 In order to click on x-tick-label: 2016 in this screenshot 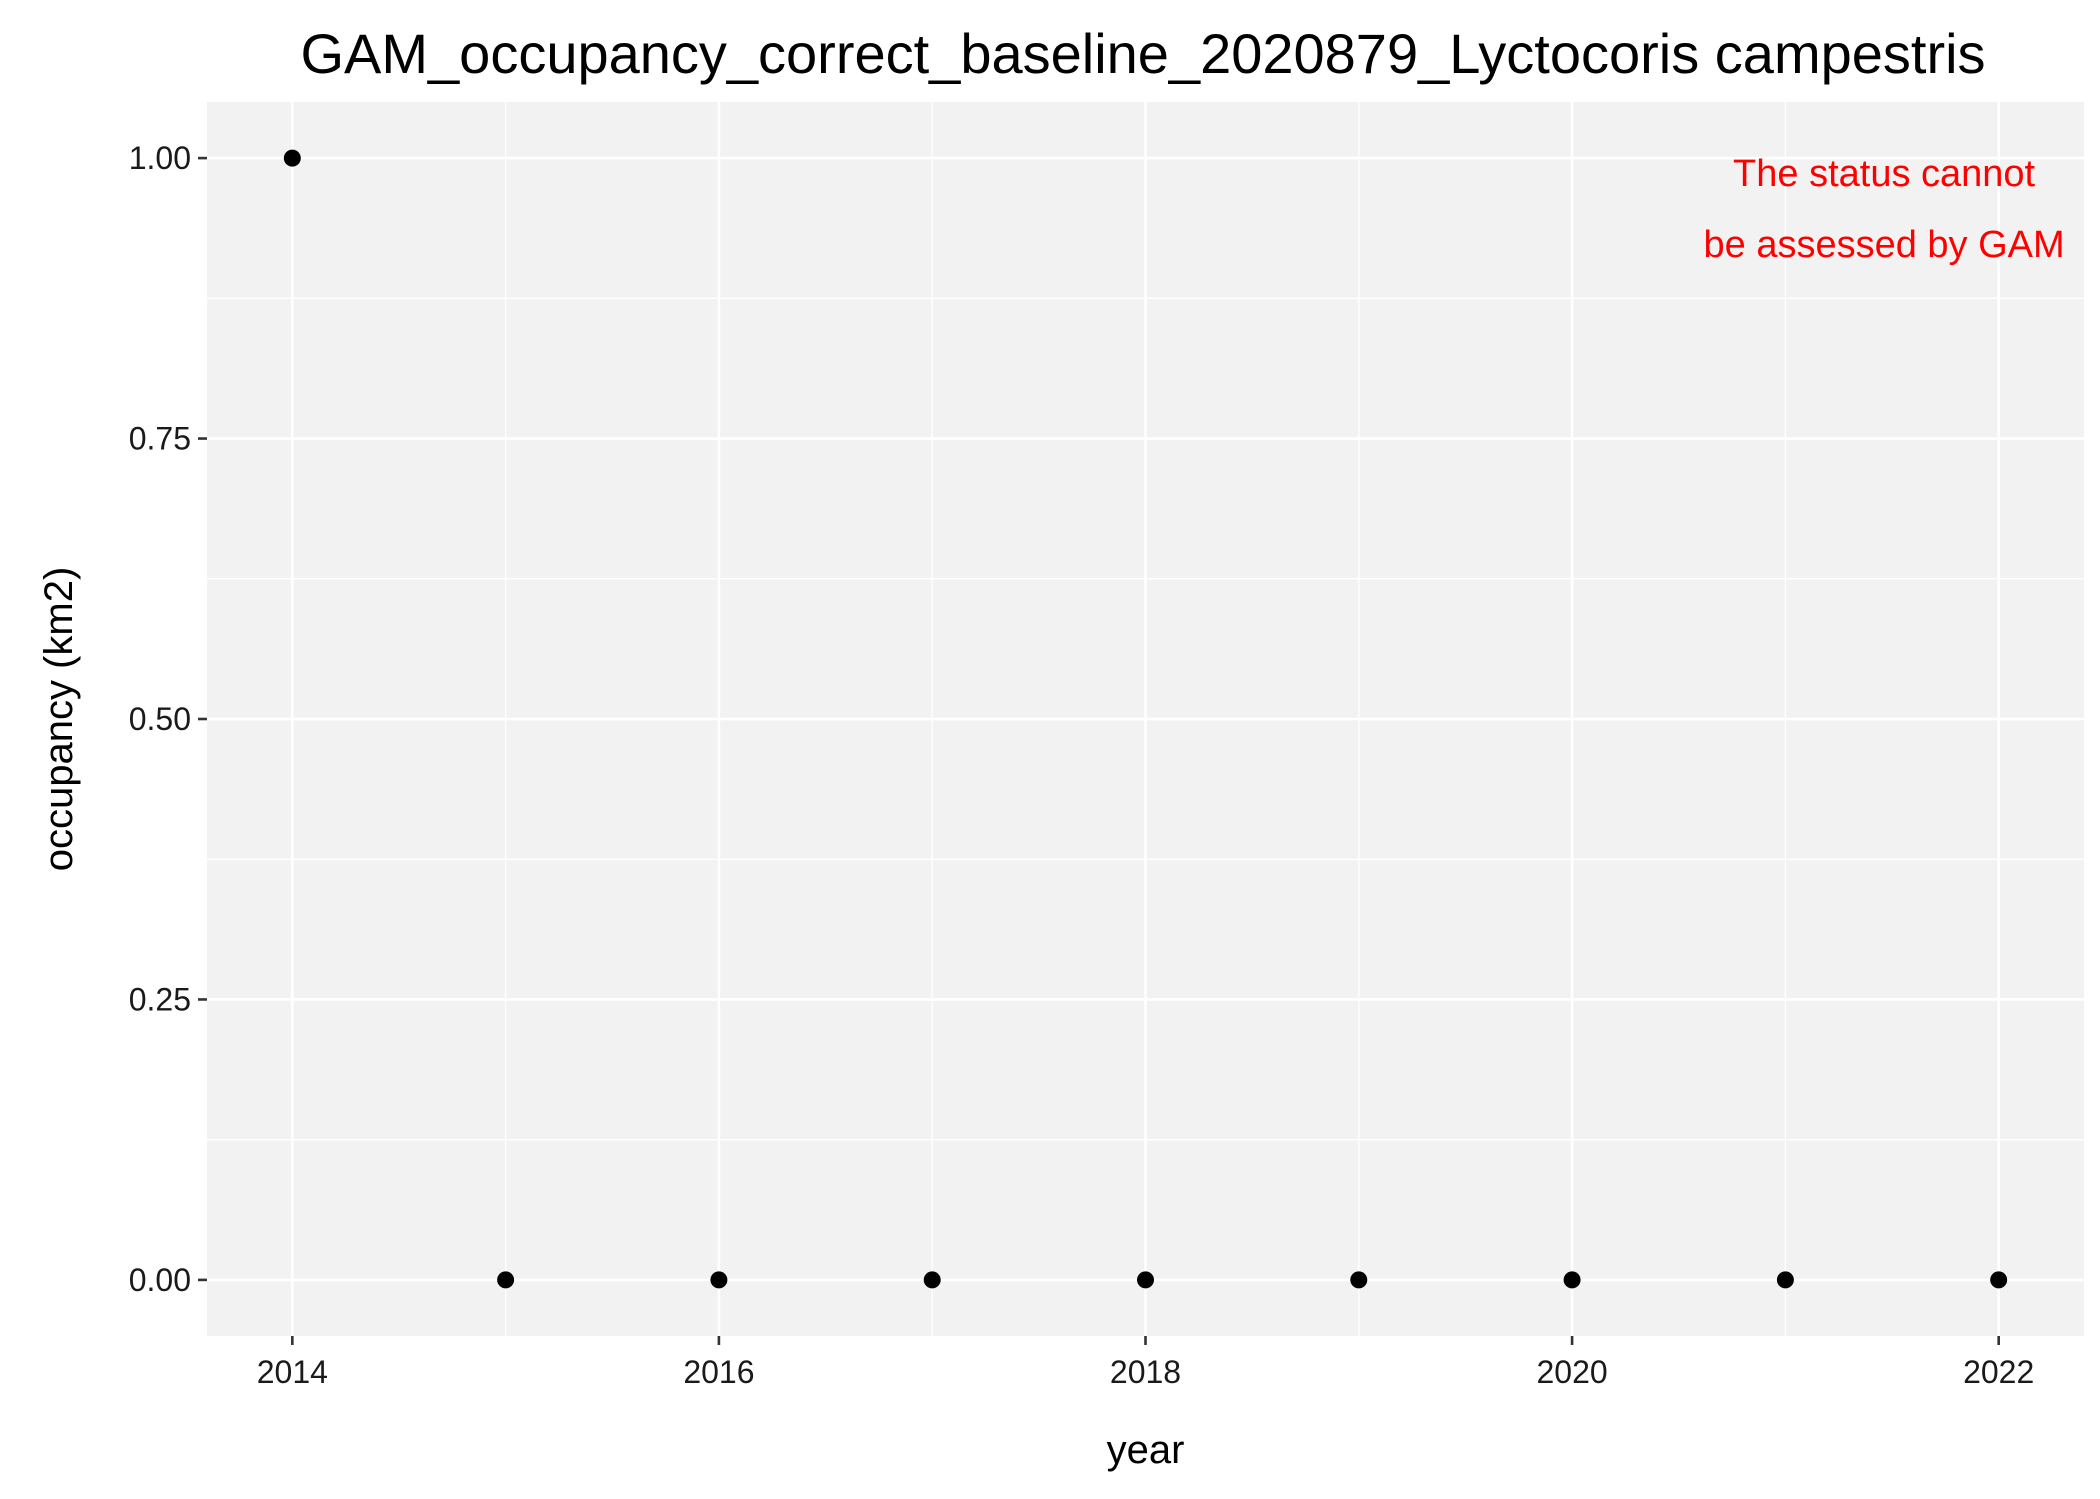, I will do `click(718, 1372)`.